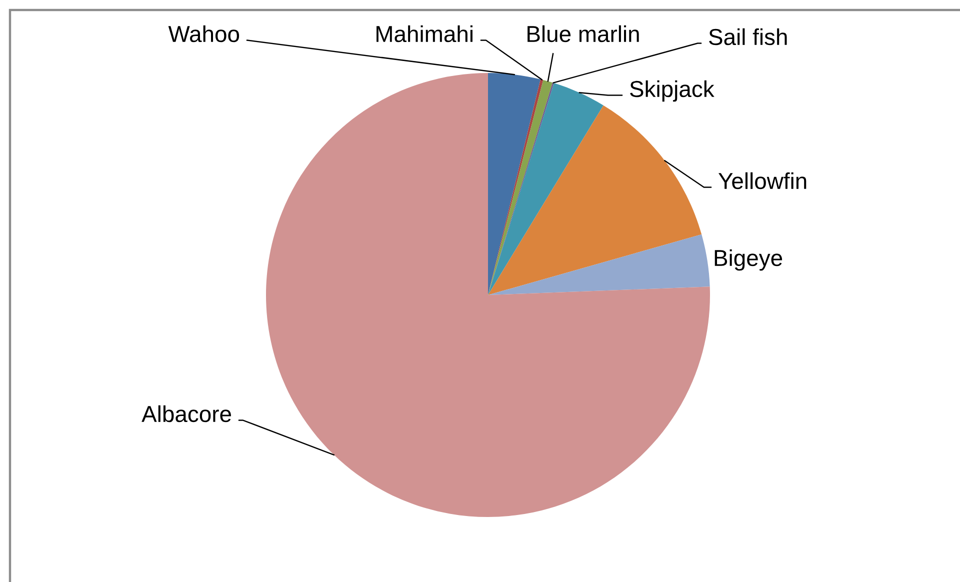 This screenshot has width=960, height=582. Describe the element at coordinates (186, 413) in the screenshot. I see `slice-label: Albacore` at that location.